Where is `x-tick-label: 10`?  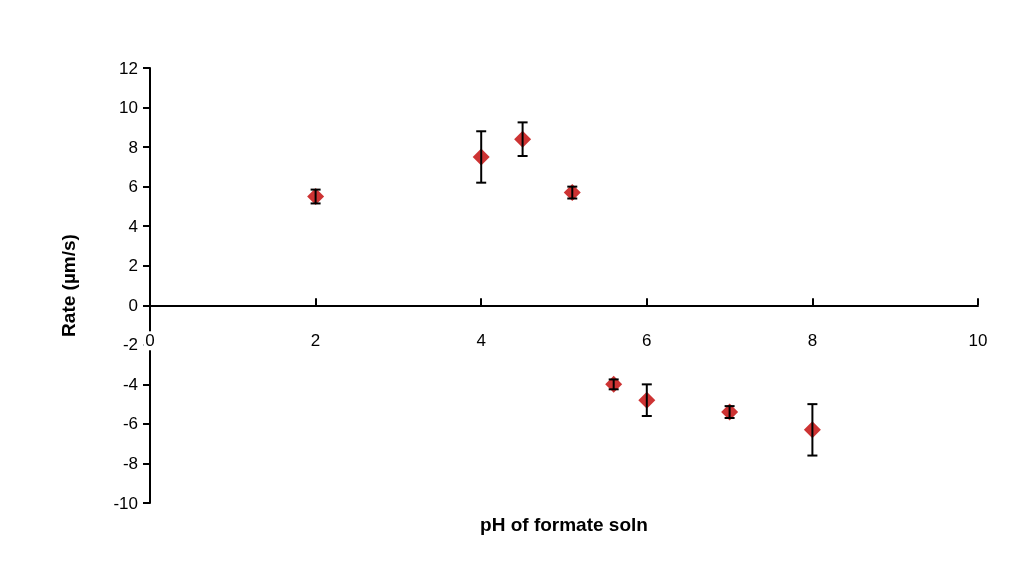
x-tick-label: 10 is located at coordinates (978, 341).